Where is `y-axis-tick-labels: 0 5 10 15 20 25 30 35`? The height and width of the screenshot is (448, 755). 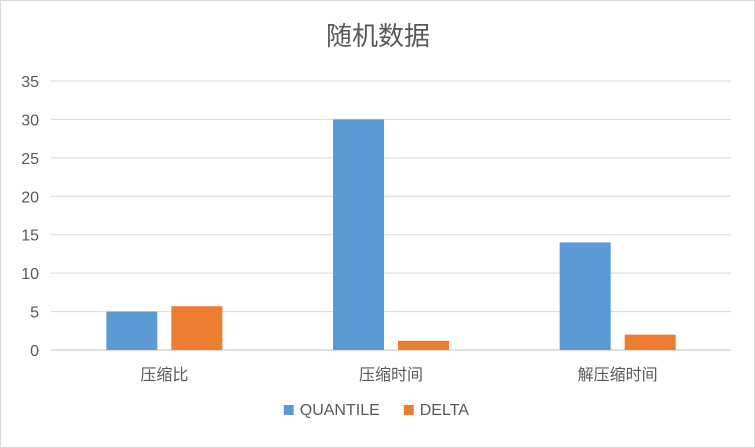 y-axis-tick-labels: 0 5 10 15 20 25 30 35 is located at coordinates (30, 217).